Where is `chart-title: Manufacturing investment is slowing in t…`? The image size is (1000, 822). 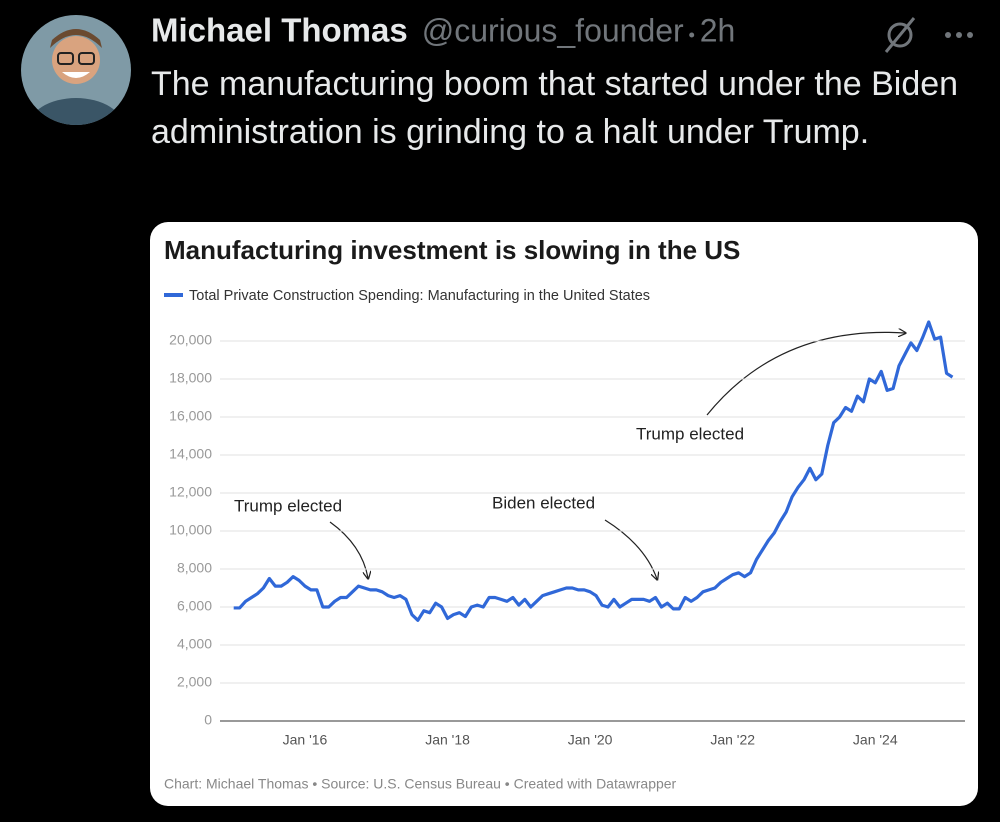 chart-title: Manufacturing investment is slowing in t… is located at coordinates (452, 250).